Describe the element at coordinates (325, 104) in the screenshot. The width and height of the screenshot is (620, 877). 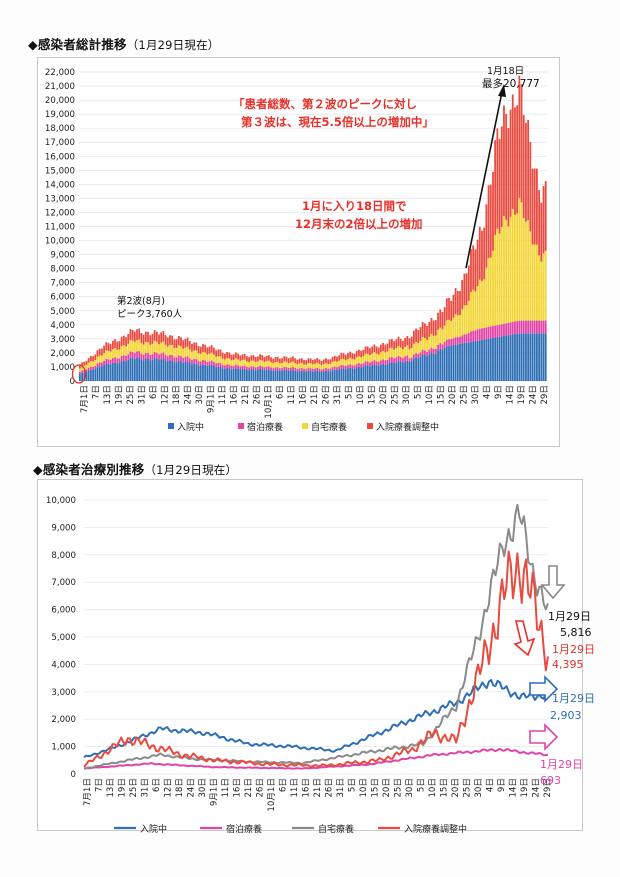
I see `red-note-line1: 「患者総数、第２波のピークに対し` at that location.